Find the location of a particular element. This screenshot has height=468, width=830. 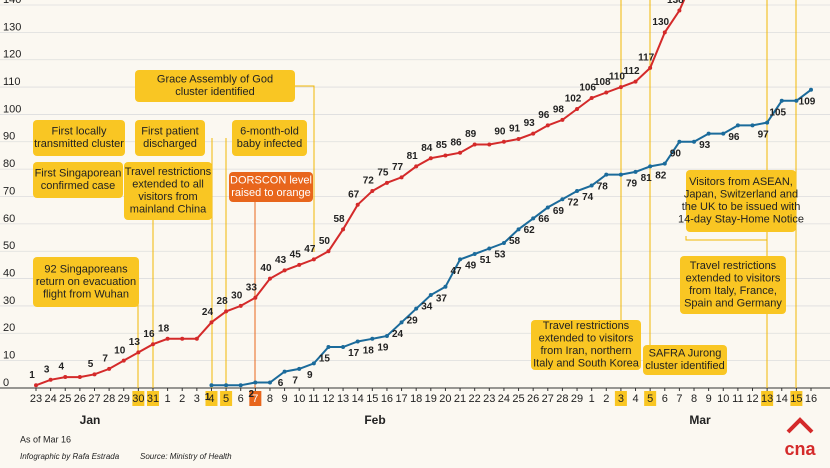

y-tick-label: 100 is located at coordinates (12, 109).